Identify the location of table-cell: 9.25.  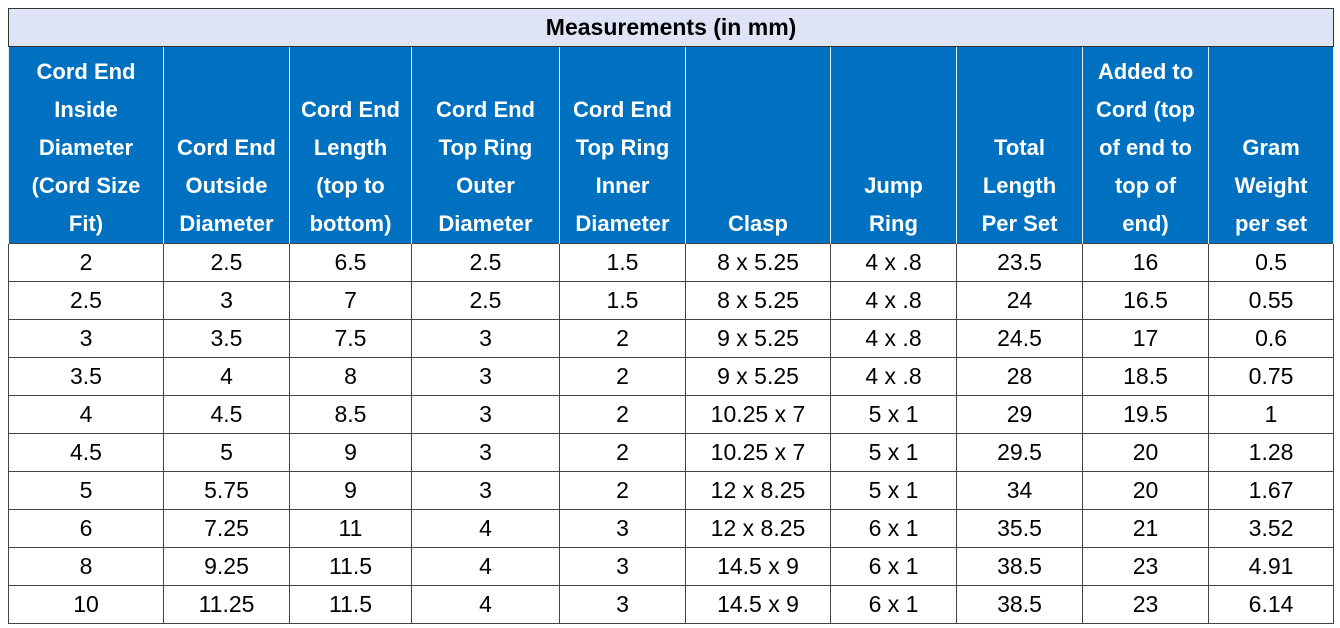
(226, 566).